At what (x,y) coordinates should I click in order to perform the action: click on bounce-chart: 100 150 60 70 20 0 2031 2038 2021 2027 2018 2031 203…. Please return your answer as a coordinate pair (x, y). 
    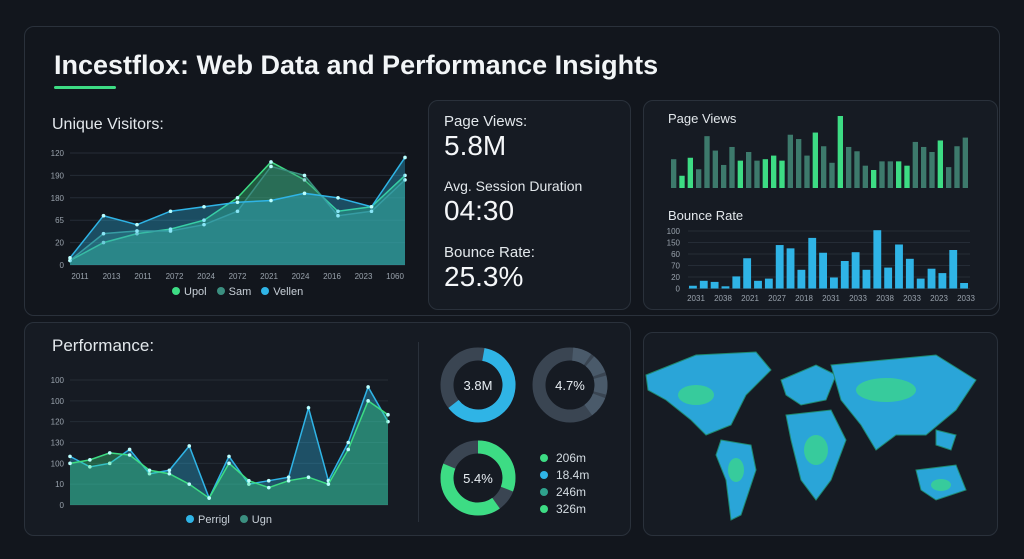
    Looking at the image, I should click on (821, 265).